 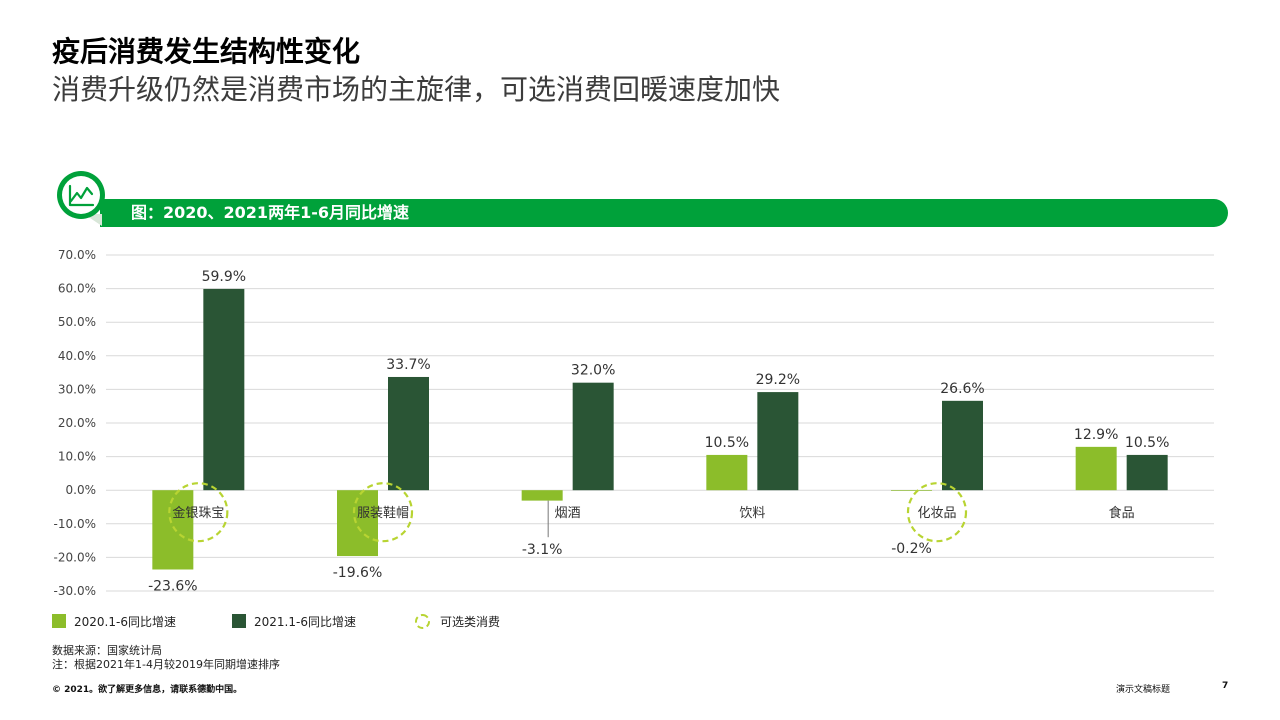 I want to click on category-label: 化妆品, so click(x=936, y=513).